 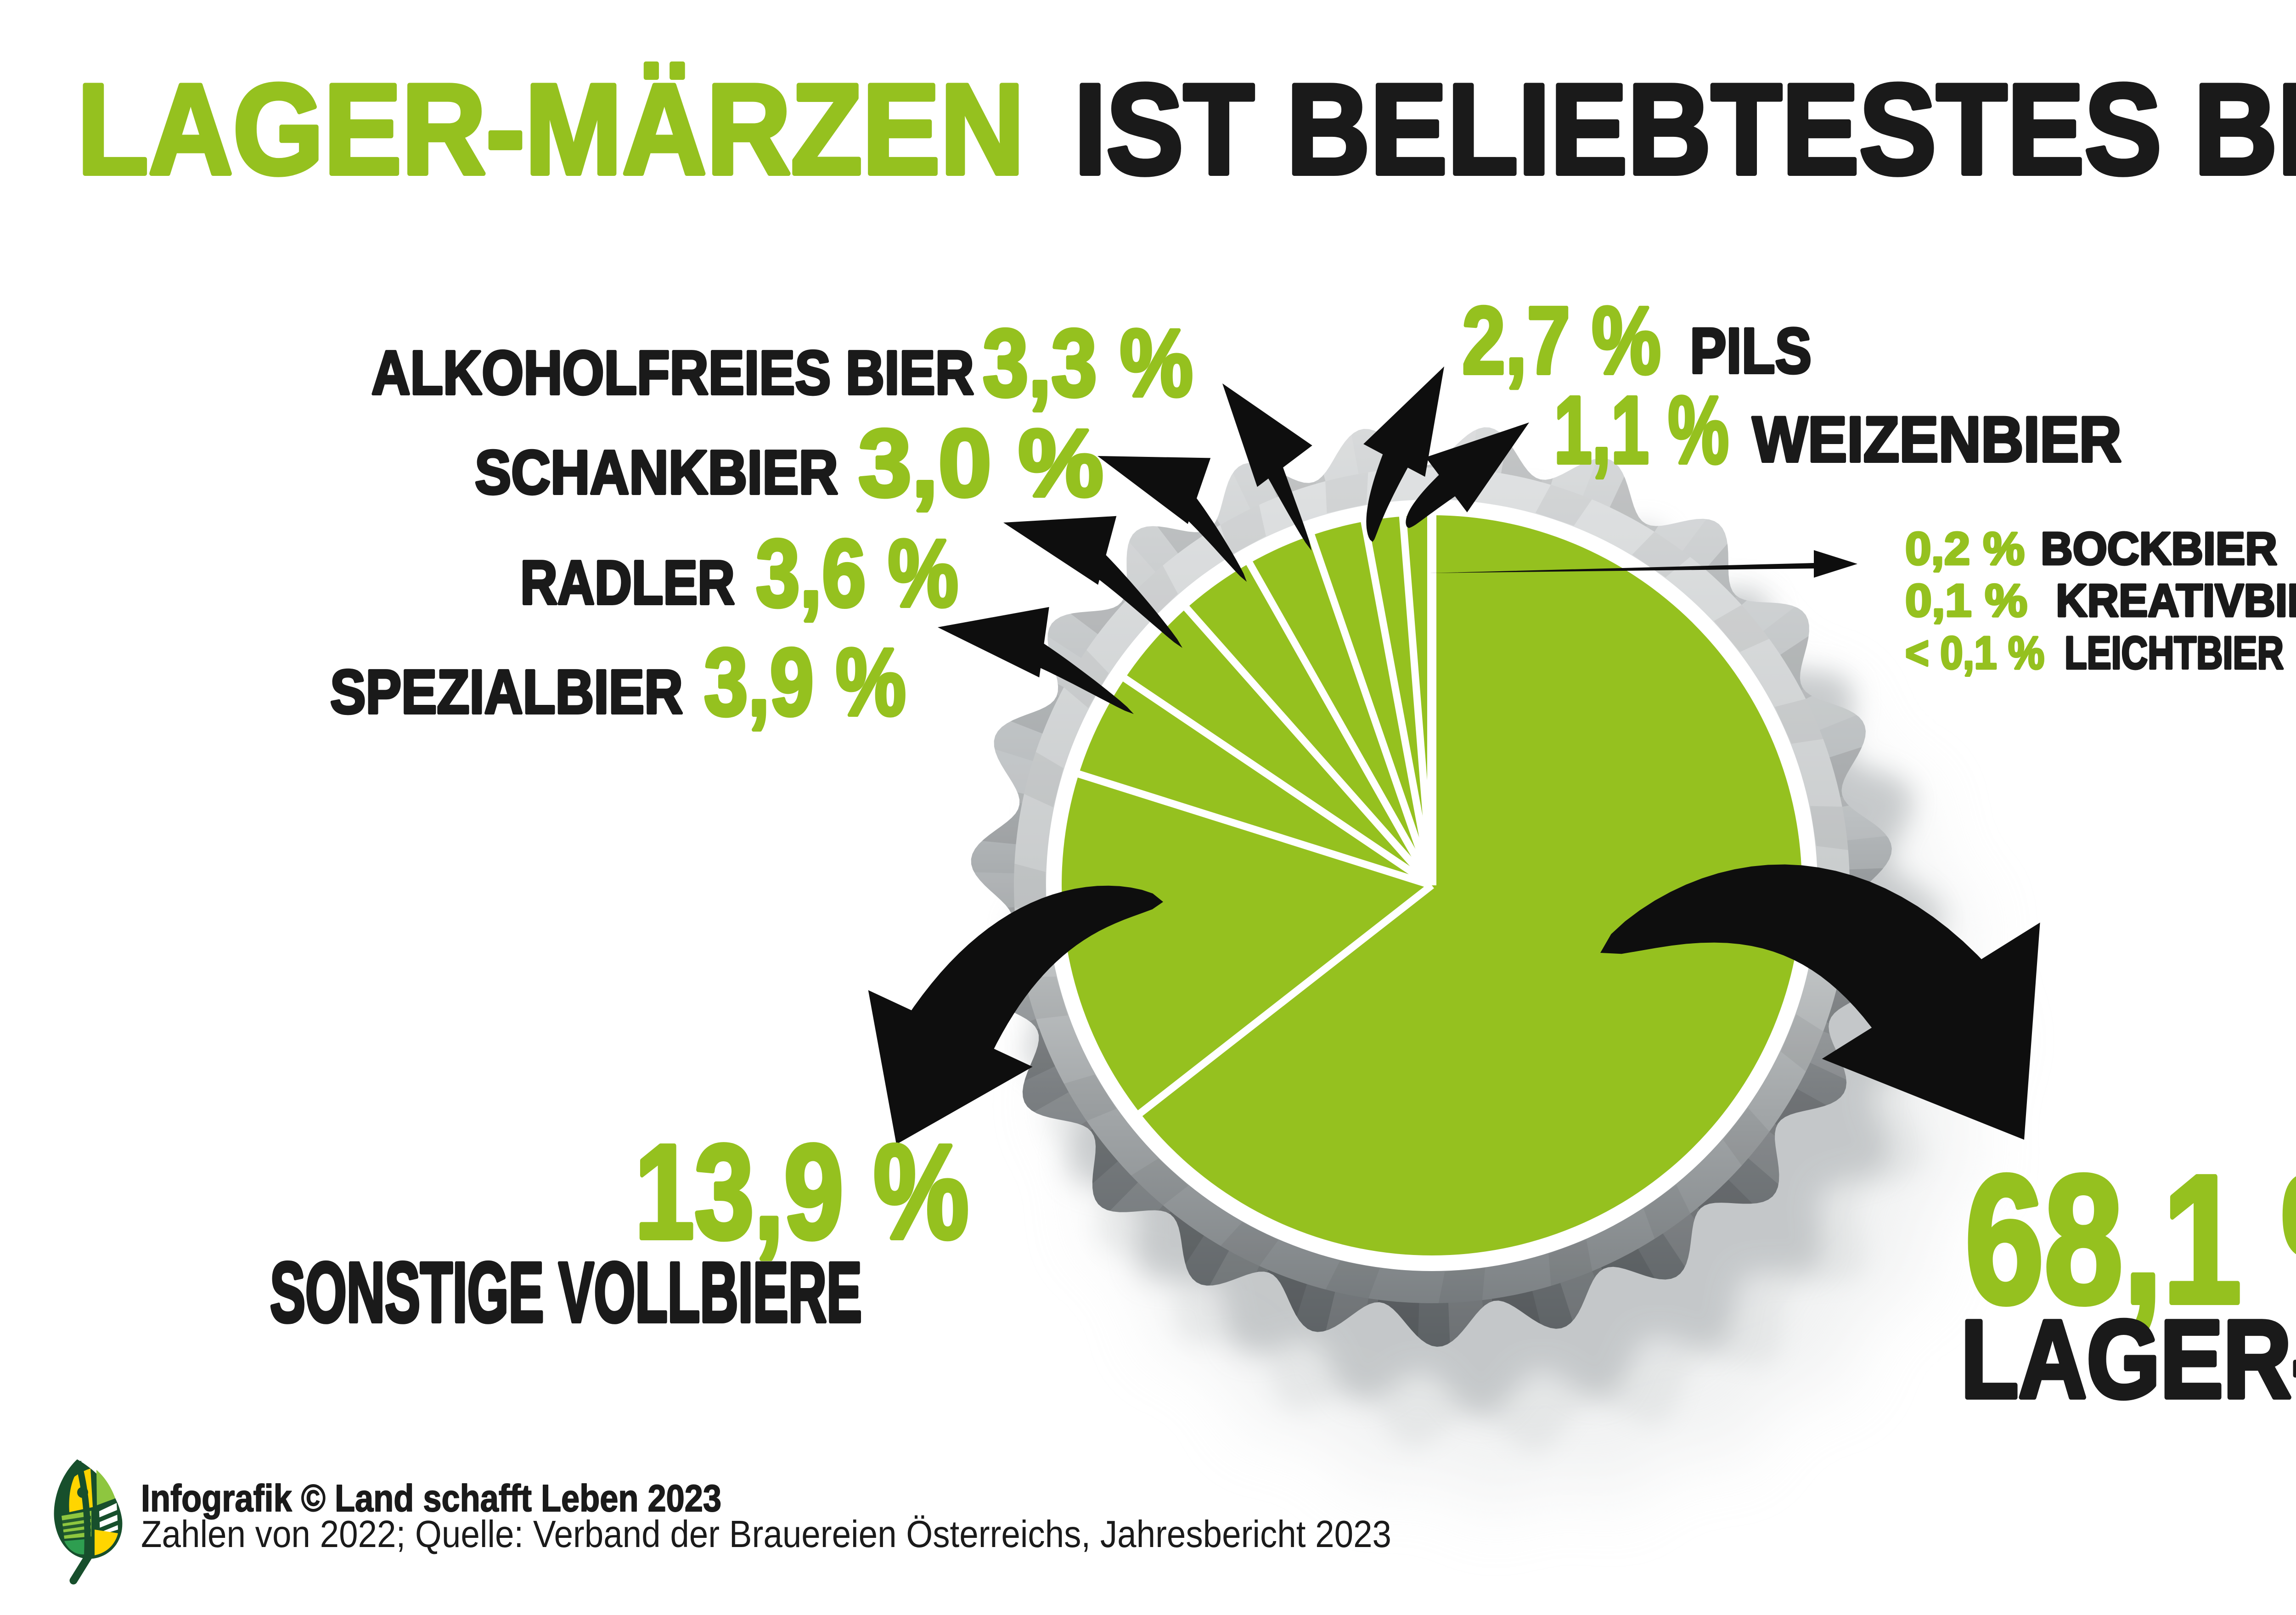 What do you see at coordinates (2159, 549) in the screenshot?
I see `svg-text: BOCKBIER` at bounding box center [2159, 549].